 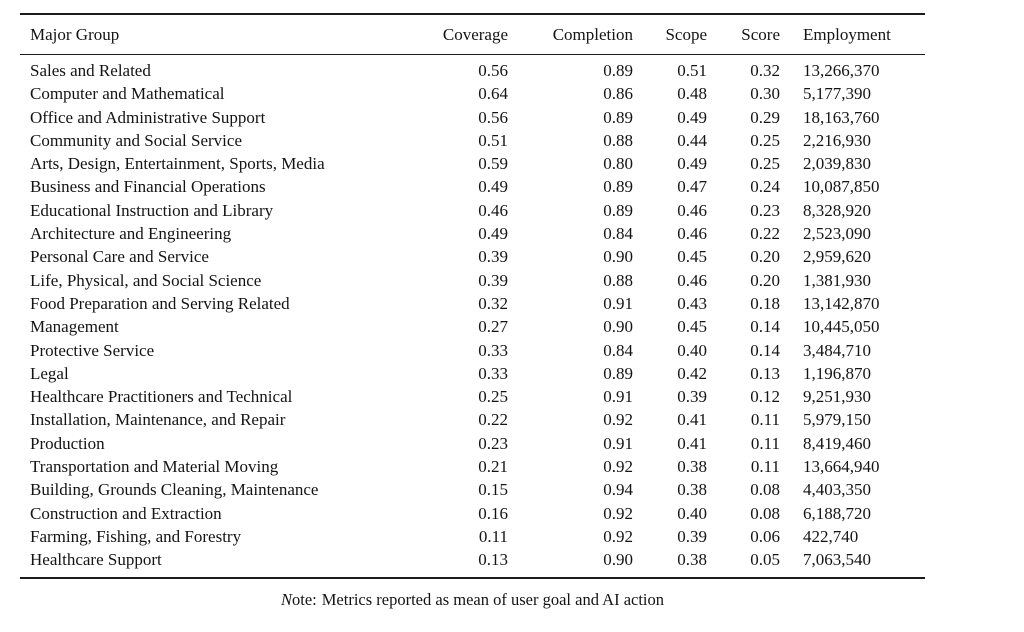 I want to click on cell-major-group: Installation, Maintenance, and Repair, so click(x=158, y=420).